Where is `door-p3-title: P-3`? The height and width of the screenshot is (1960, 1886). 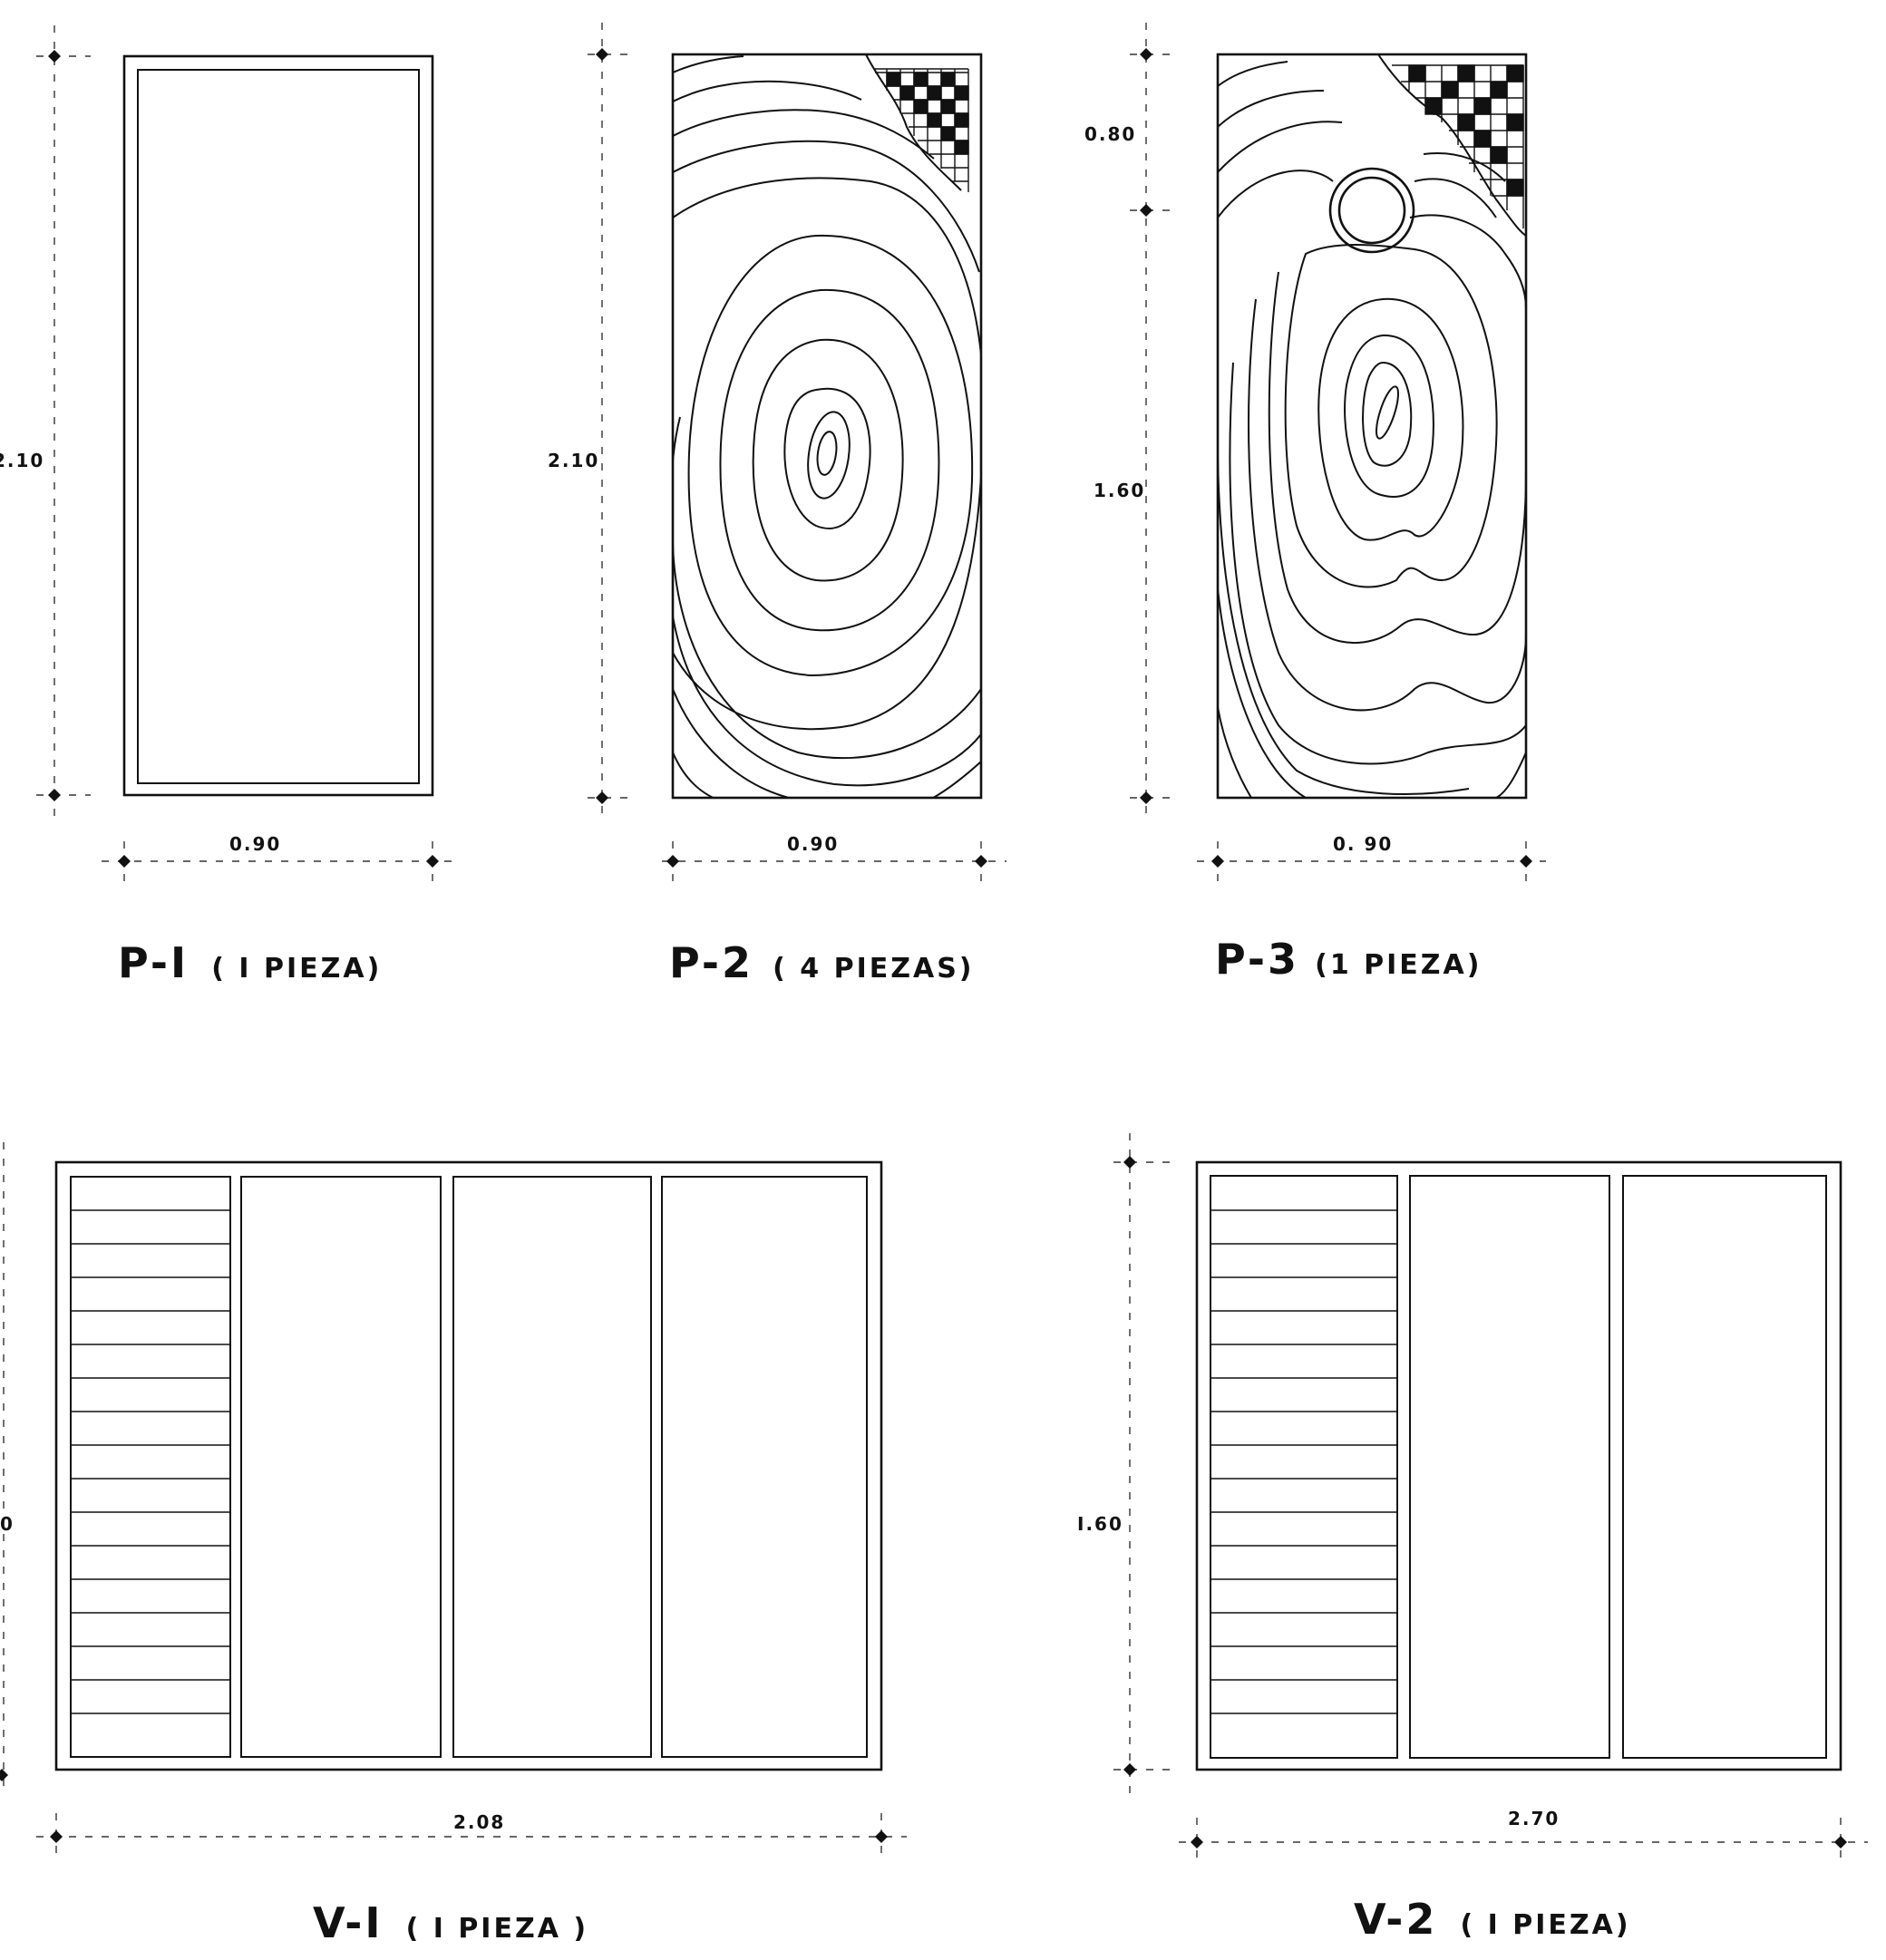 door-p3-title: P-3 is located at coordinates (1257, 959).